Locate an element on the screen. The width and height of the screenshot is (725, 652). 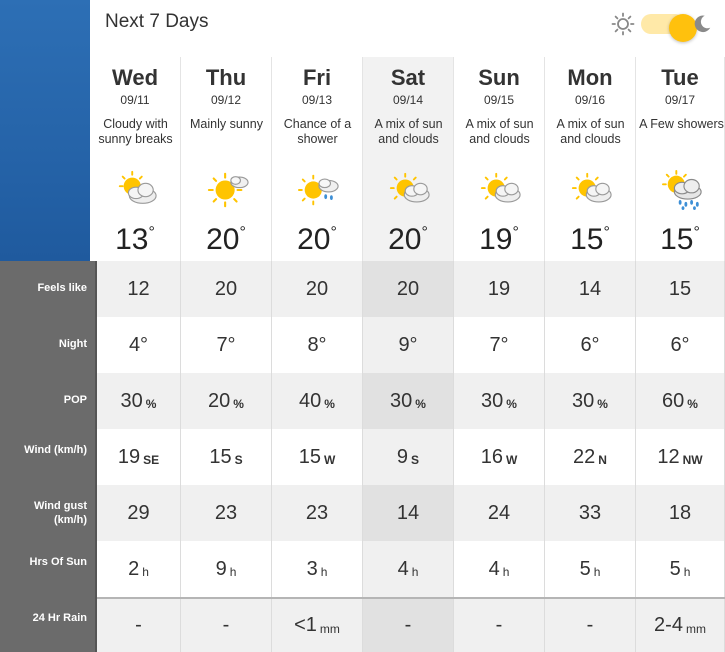
cell-thu: 20 is located at coordinates (226, 289).